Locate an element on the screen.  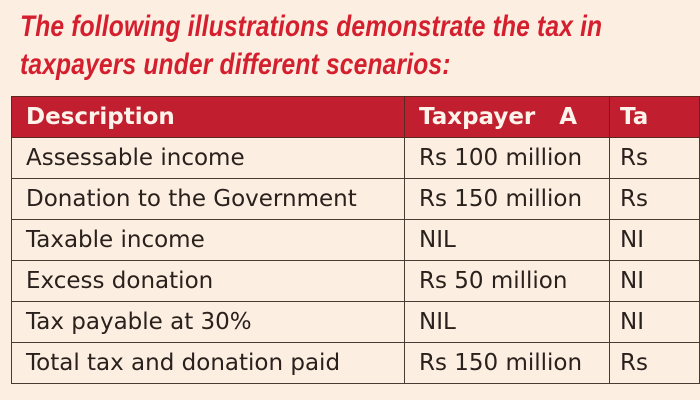
row-taxpayer-a: Rs 100 million is located at coordinates (507, 158).